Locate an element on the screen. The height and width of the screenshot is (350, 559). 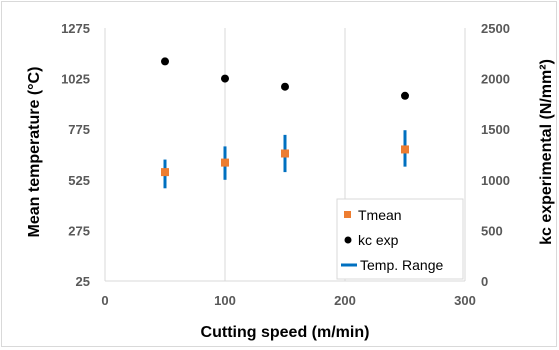
legend-box is located at coordinates (400, 239).